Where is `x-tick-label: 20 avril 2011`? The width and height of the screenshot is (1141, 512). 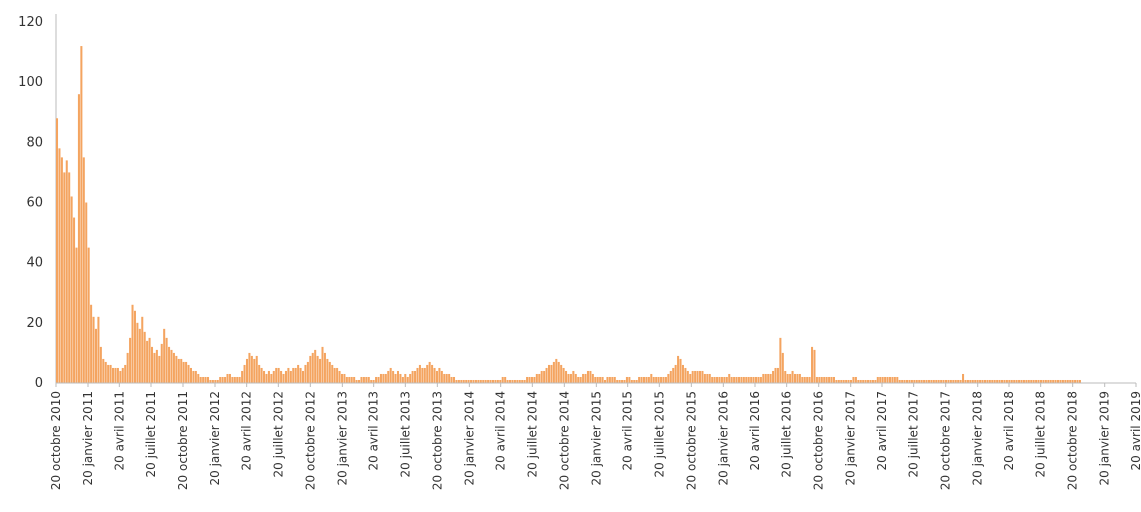 x-tick-label: 20 avril 2011 is located at coordinates (119, 431).